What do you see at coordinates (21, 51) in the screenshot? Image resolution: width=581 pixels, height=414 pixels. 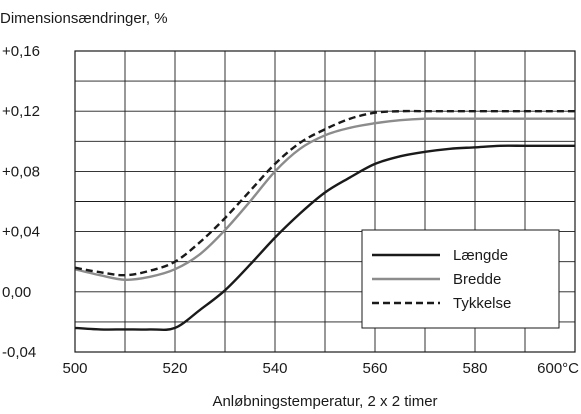 I see `y-tick-label: +0,16` at bounding box center [21, 51].